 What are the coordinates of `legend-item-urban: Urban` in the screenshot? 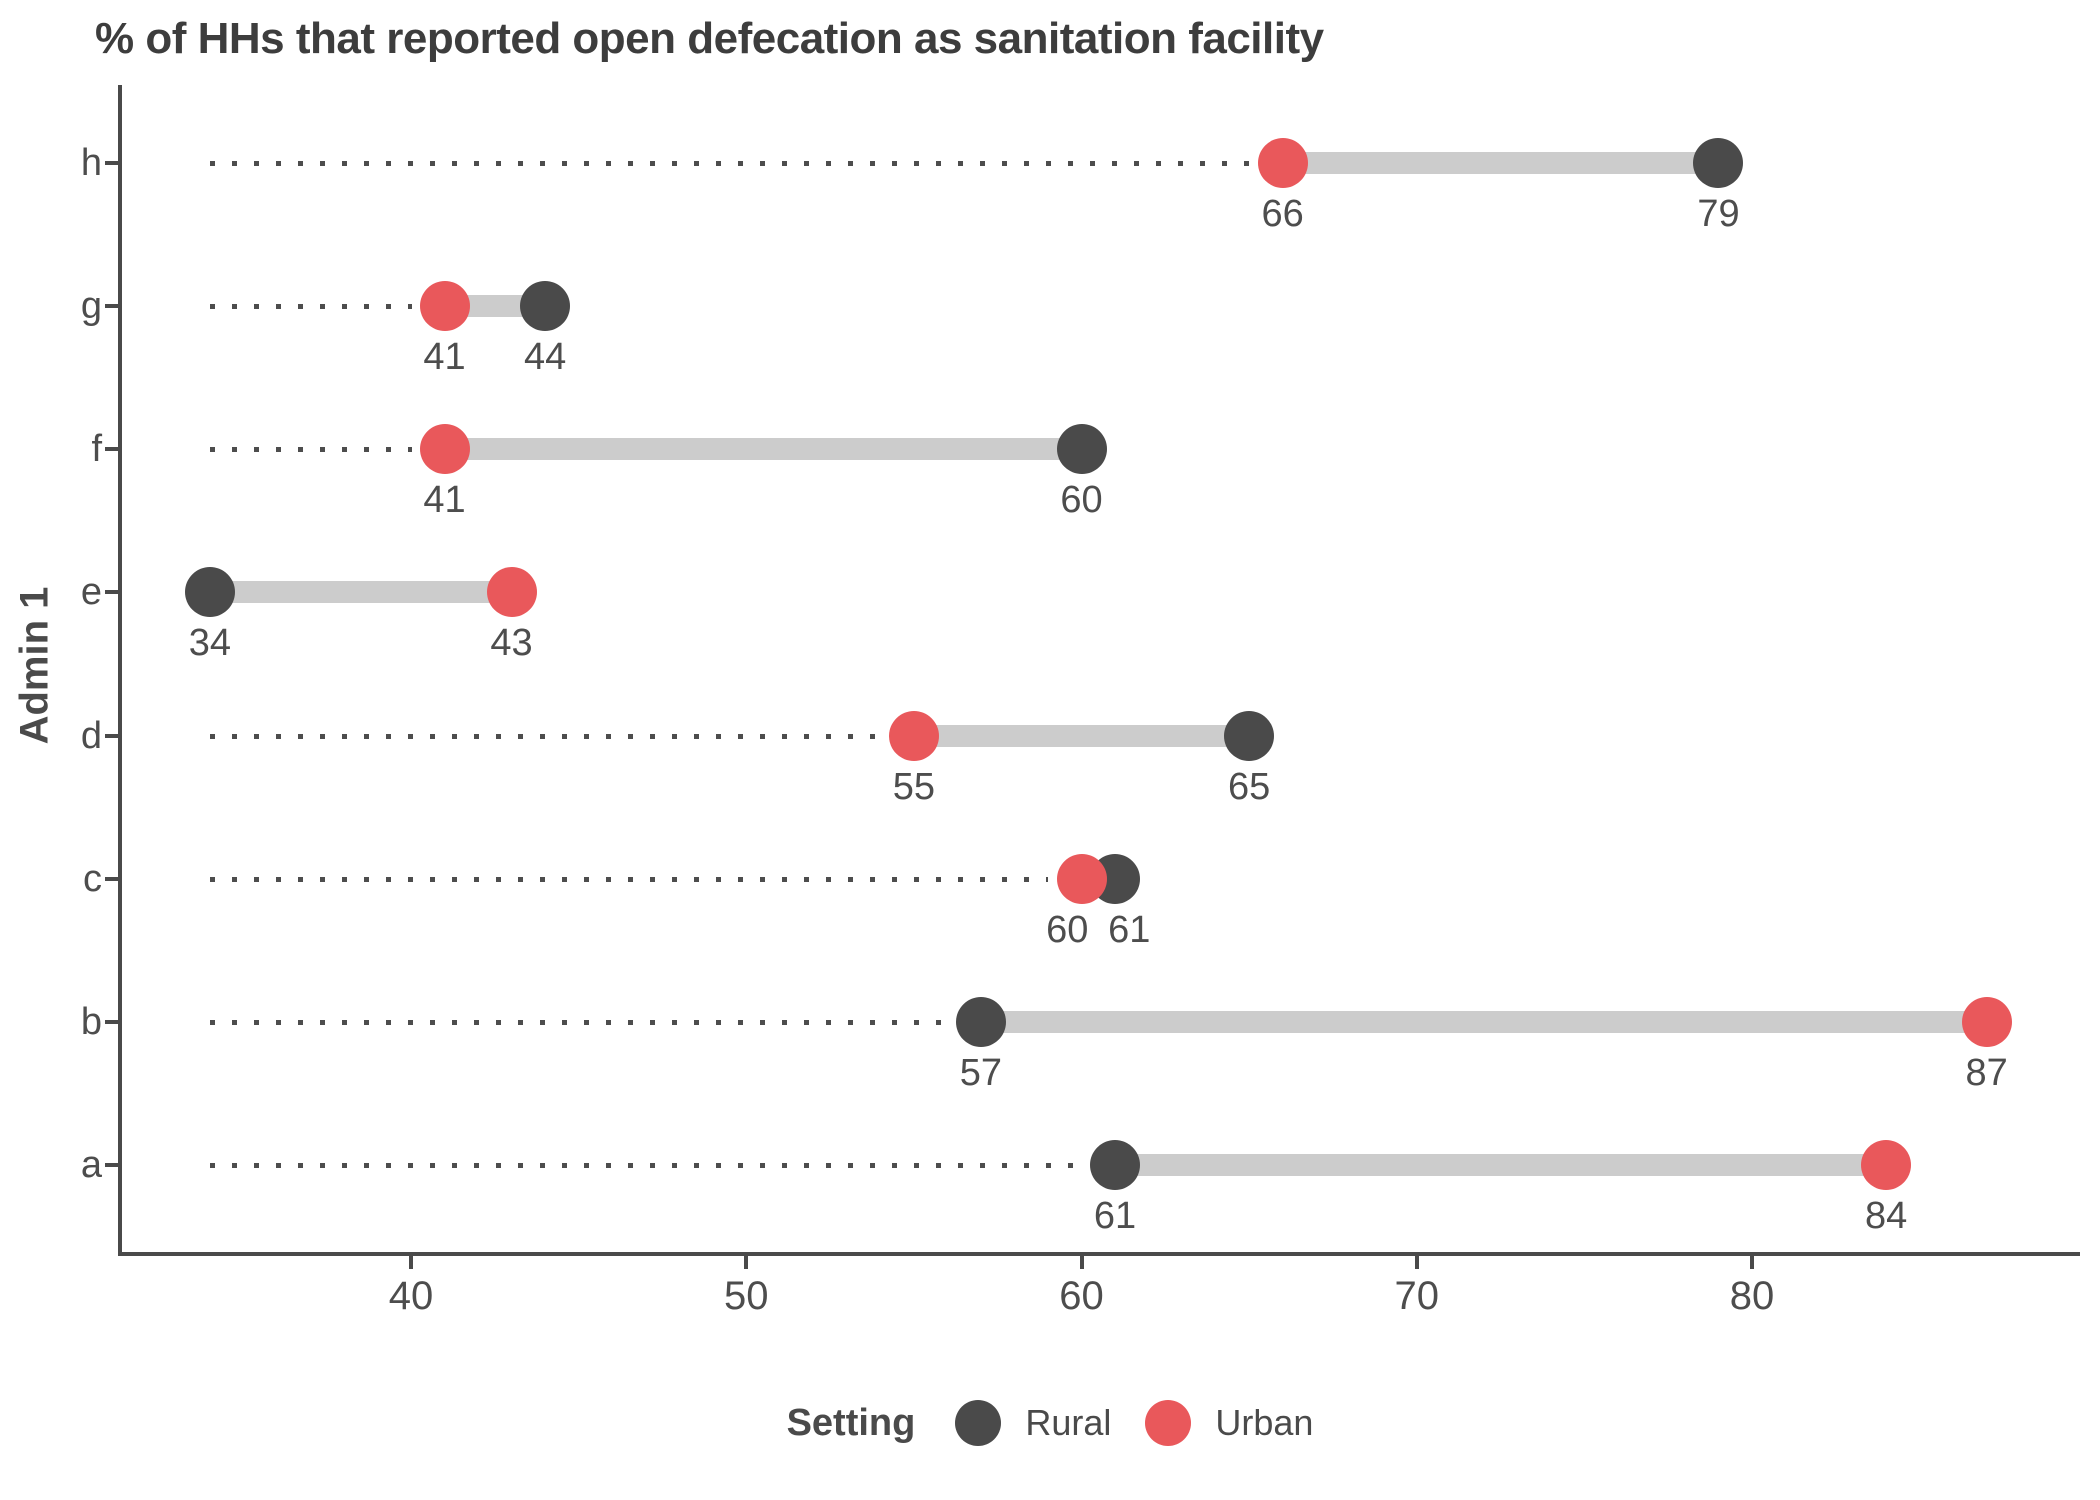 It's located at (1229, 1423).